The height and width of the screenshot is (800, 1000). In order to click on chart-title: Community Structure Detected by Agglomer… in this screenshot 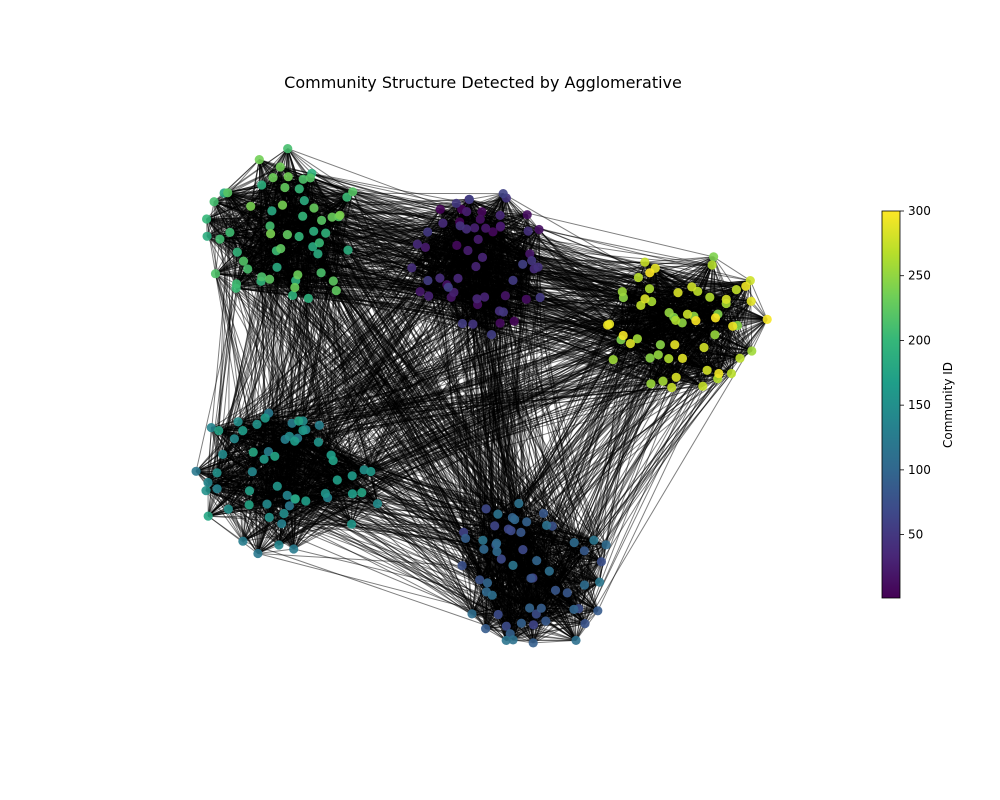, I will do `click(483, 82)`.